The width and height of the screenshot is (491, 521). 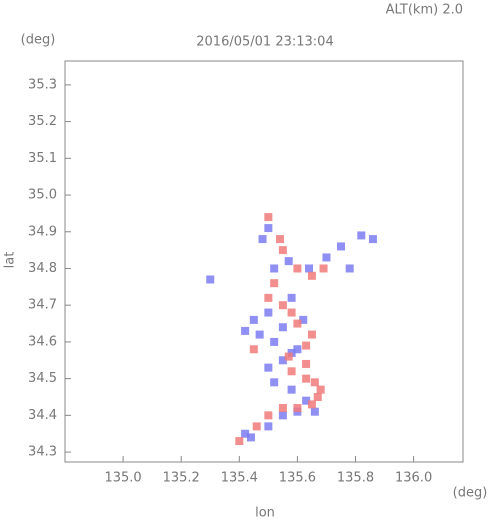 I want to click on x-tick-label: 135.8, so click(x=355, y=478).